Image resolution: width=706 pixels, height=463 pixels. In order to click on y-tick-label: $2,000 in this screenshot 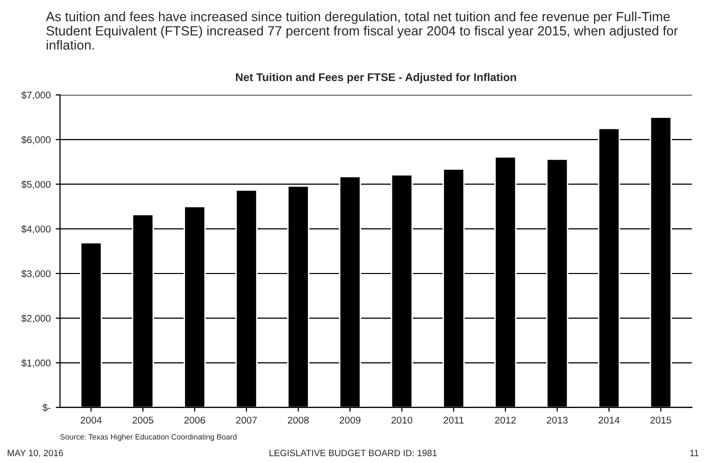, I will do `click(36, 318)`.